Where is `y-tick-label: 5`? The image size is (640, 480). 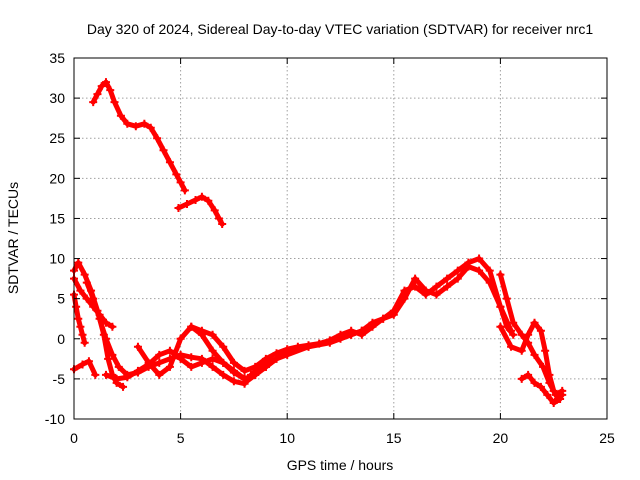 y-tick-label: 5 is located at coordinates (61, 299).